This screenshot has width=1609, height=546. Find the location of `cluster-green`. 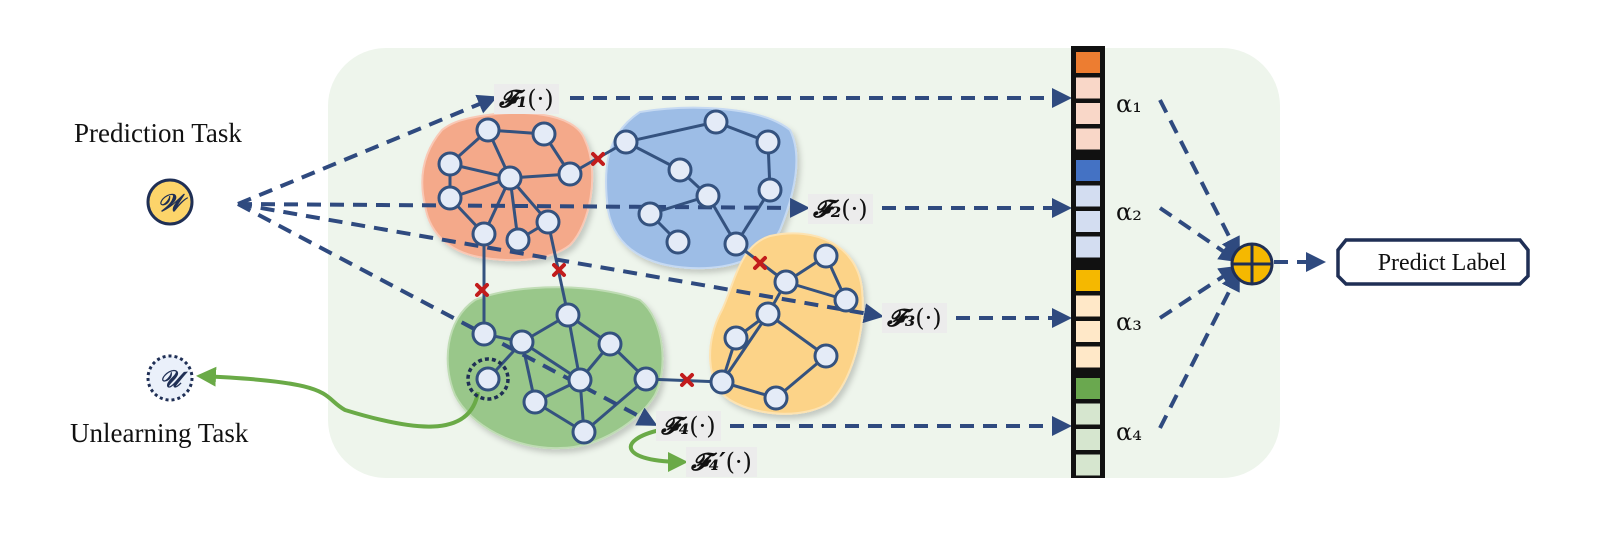

cluster-green is located at coordinates (555, 368).